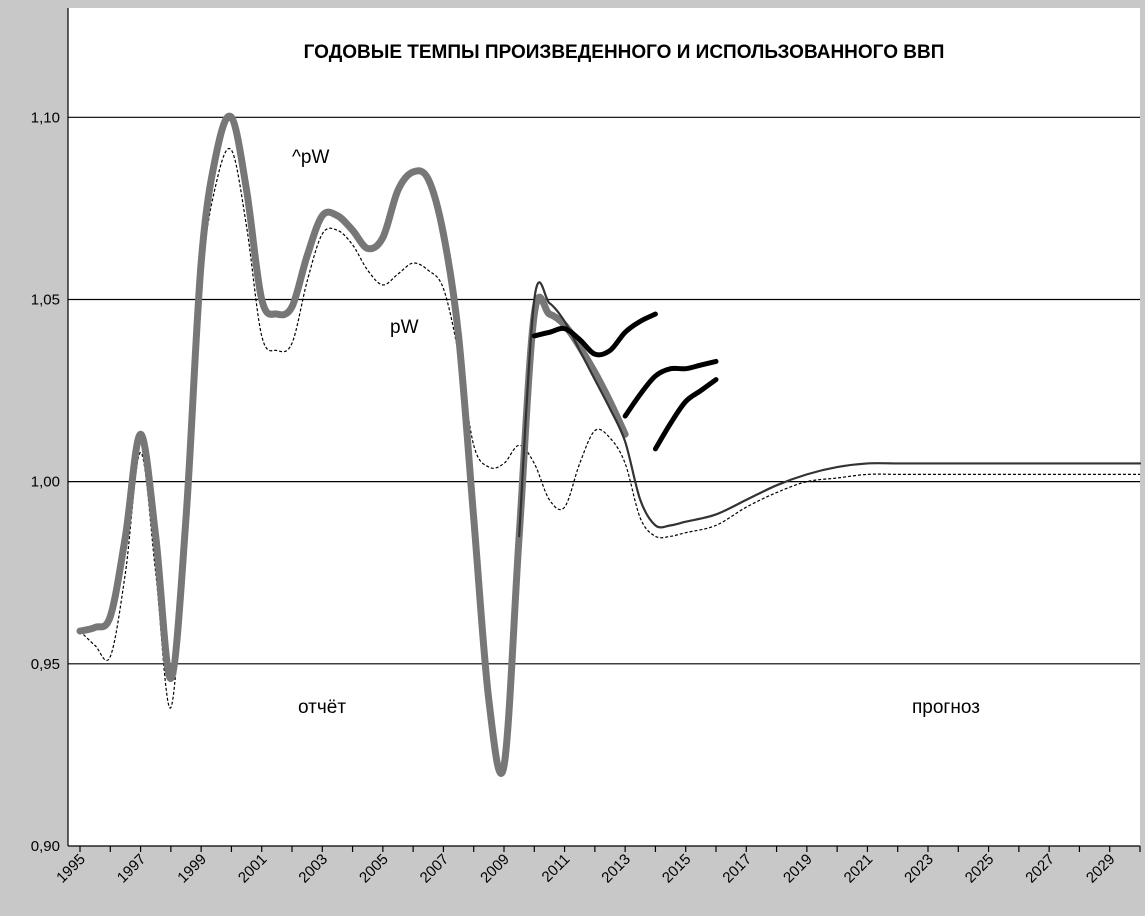 This screenshot has height=916, width=1145. What do you see at coordinates (310, 157) in the screenshot?
I see `annotation-hat-pw: ^pW` at bounding box center [310, 157].